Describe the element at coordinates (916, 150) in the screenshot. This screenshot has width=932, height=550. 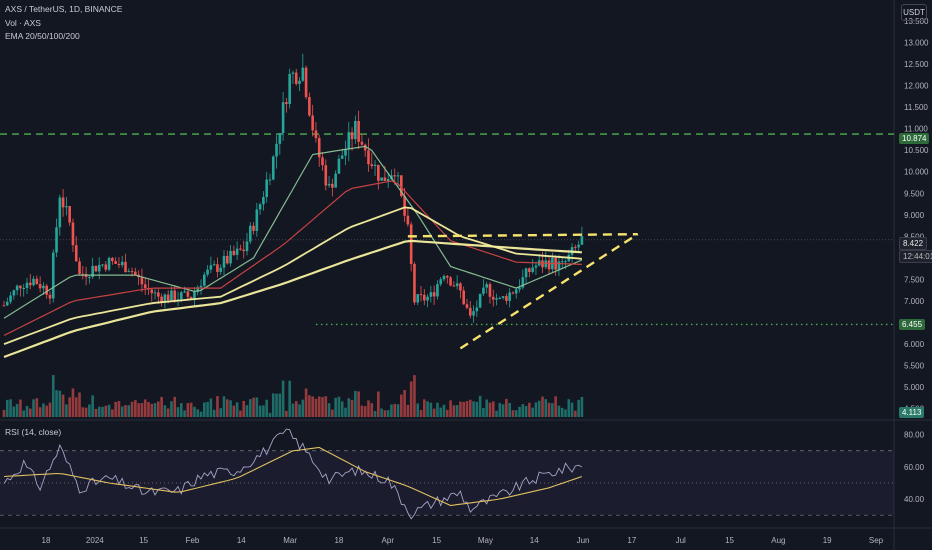
I see `price-tick-label: 10.500` at that location.